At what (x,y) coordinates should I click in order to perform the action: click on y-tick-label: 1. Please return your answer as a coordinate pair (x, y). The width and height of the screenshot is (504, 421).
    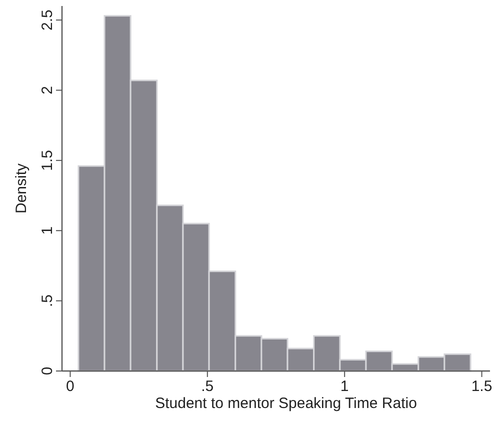
    Looking at the image, I should click on (47, 230).